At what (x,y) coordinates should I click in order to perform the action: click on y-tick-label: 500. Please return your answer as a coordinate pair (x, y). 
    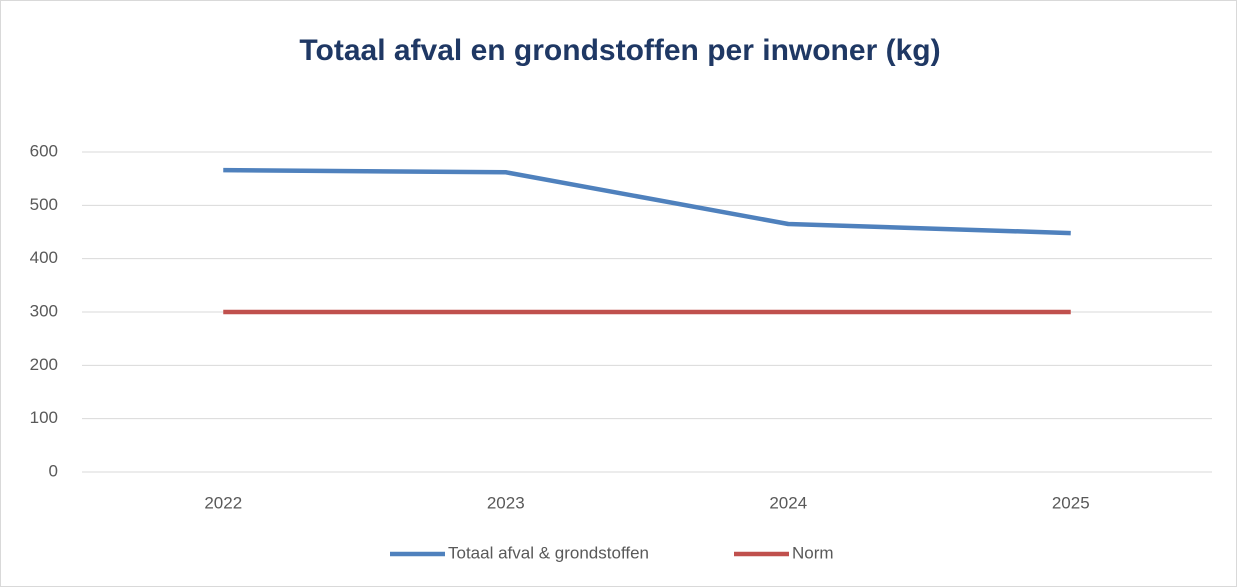
    Looking at the image, I should click on (44, 204).